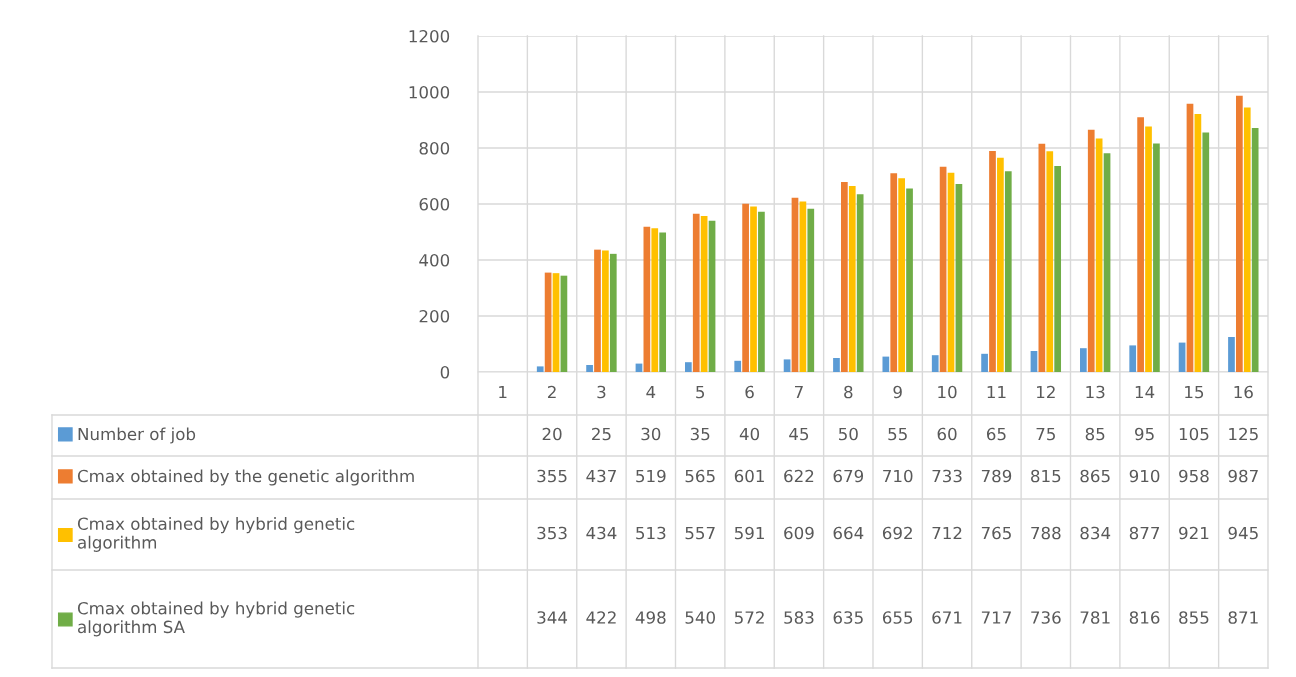  Describe the element at coordinates (552, 533) in the screenshot. I see `data-label: 353` at that location.